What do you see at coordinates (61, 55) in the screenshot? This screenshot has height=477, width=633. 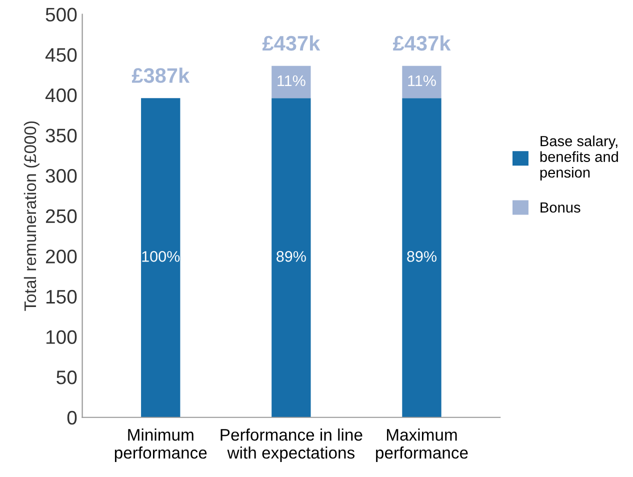 I see `y-tick-label: 450` at bounding box center [61, 55].